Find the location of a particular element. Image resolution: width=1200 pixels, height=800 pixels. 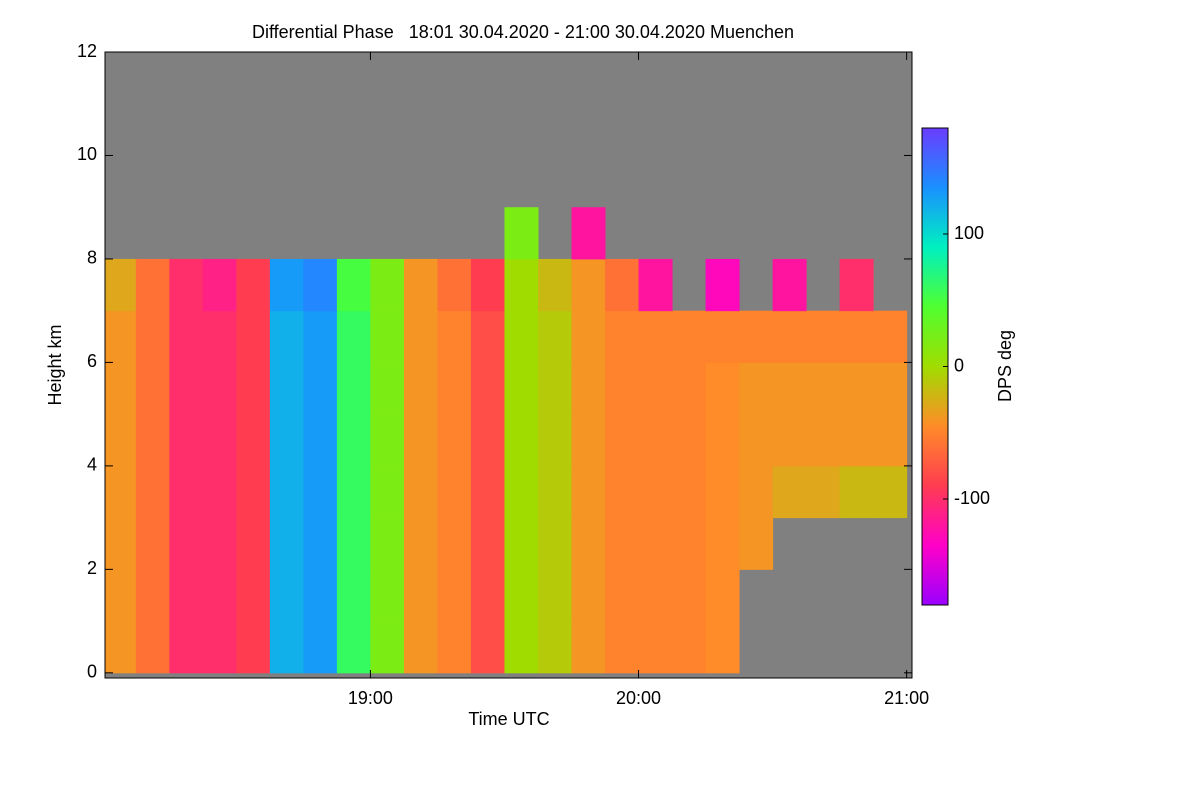

y-tick-label: 10 is located at coordinates (87, 154).